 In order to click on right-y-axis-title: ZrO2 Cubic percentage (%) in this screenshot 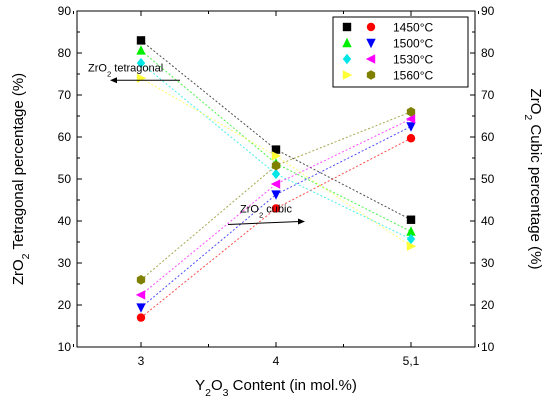, I will do `click(533, 179)`.